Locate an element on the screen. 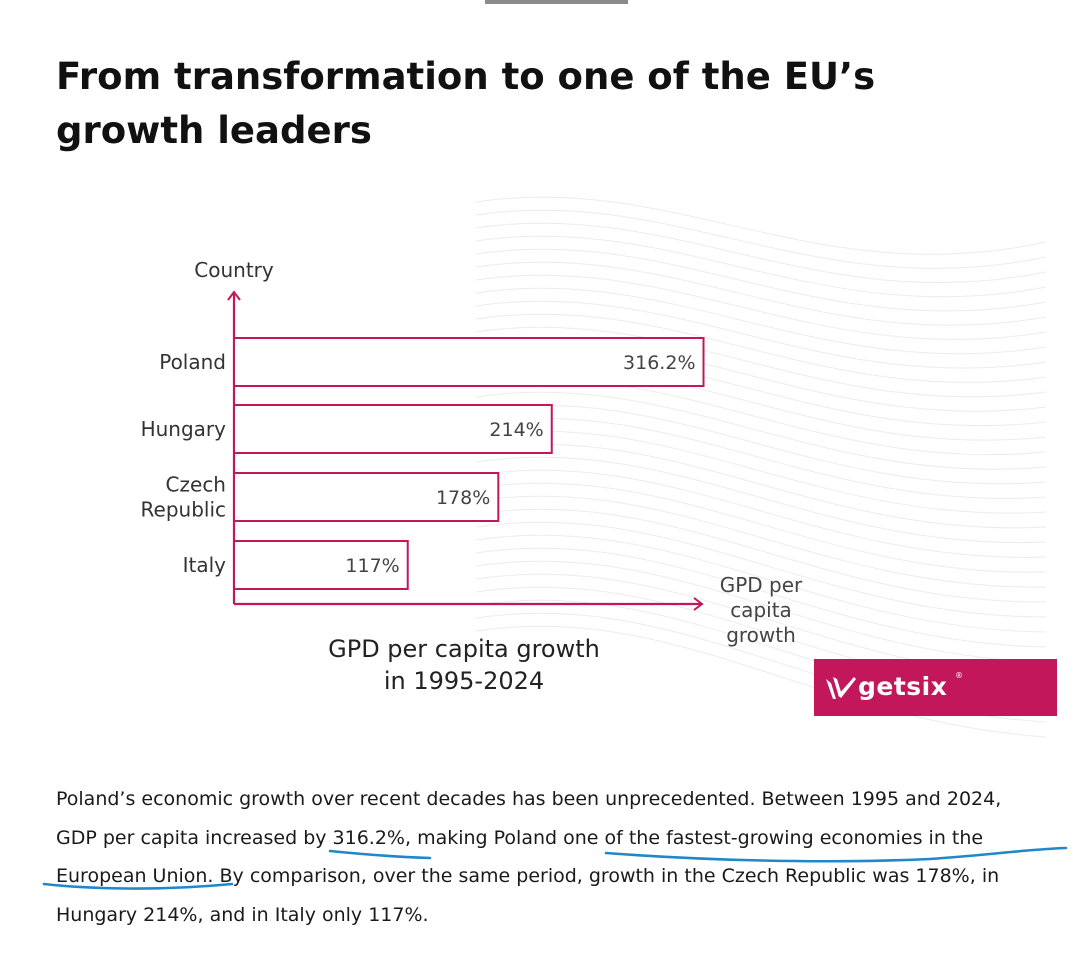 This screenshot has height=956, width=1080. getsix-logo-icon is located at coordinates (841, 688).